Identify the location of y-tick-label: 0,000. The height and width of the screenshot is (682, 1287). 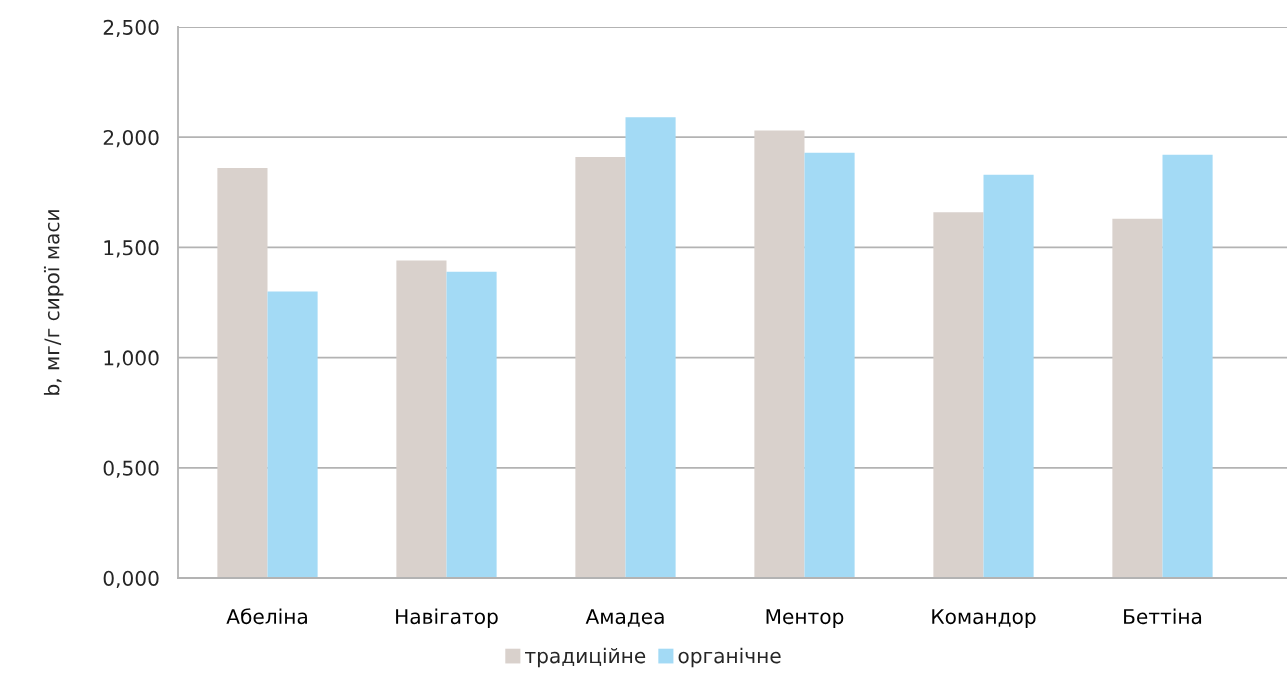
(131, 579).